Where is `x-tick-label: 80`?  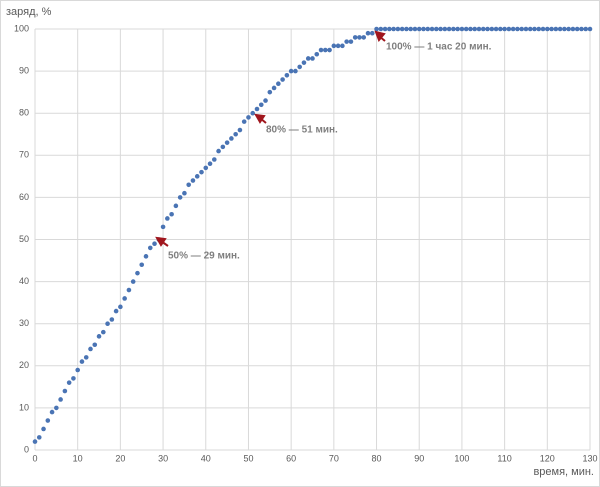 x-tick-label: 80 is located at coordinates (377, 458).